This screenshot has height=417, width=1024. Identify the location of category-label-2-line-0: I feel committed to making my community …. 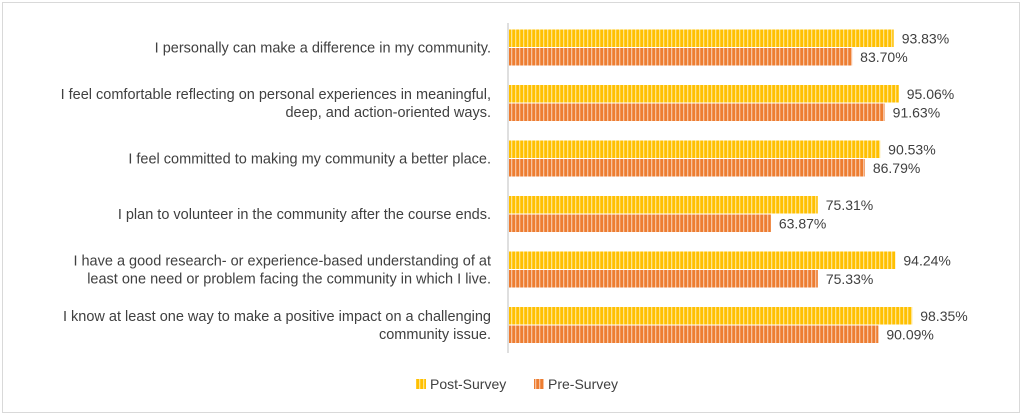
(309, 160).